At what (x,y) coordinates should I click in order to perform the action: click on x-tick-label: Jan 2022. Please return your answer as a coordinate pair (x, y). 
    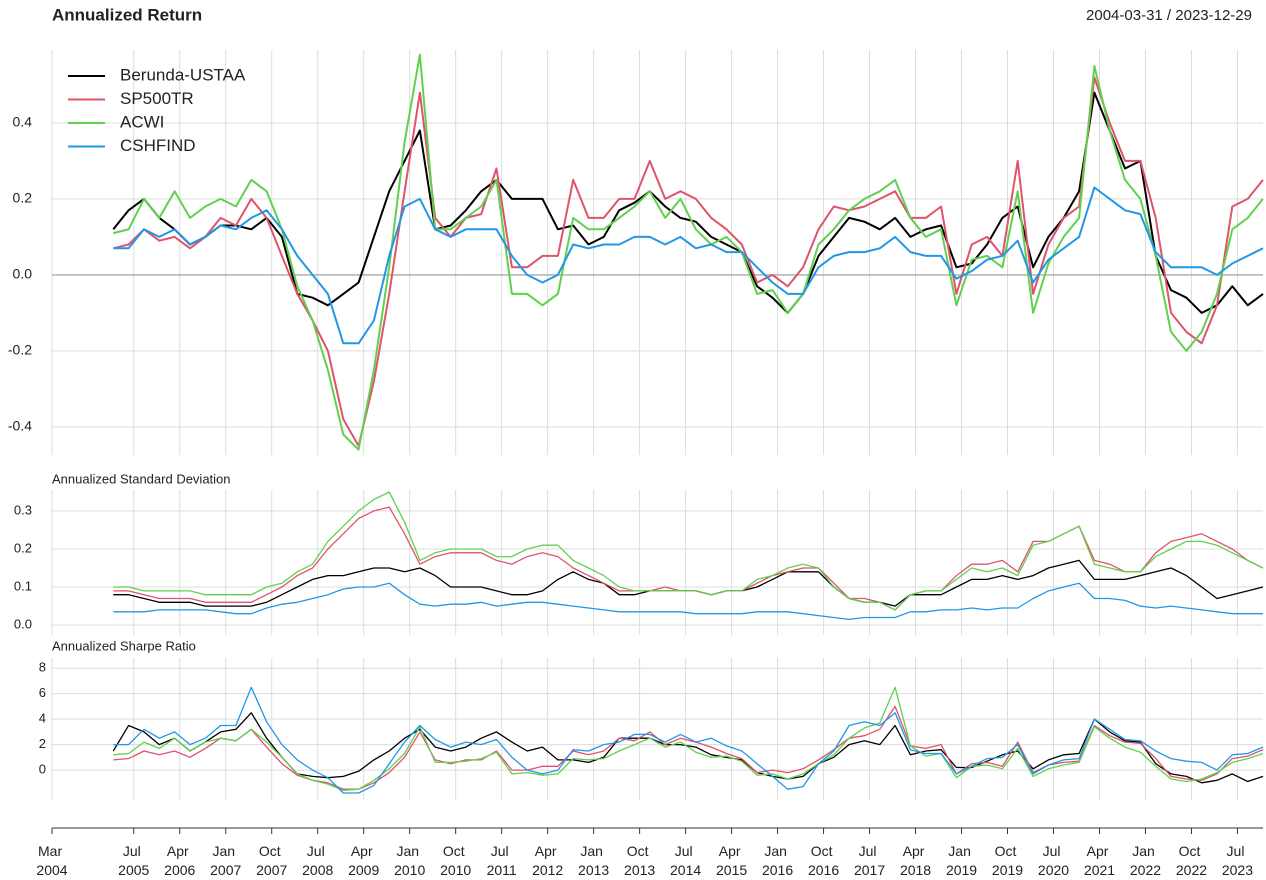
    Looking at the image, I should click on (1145, 860).